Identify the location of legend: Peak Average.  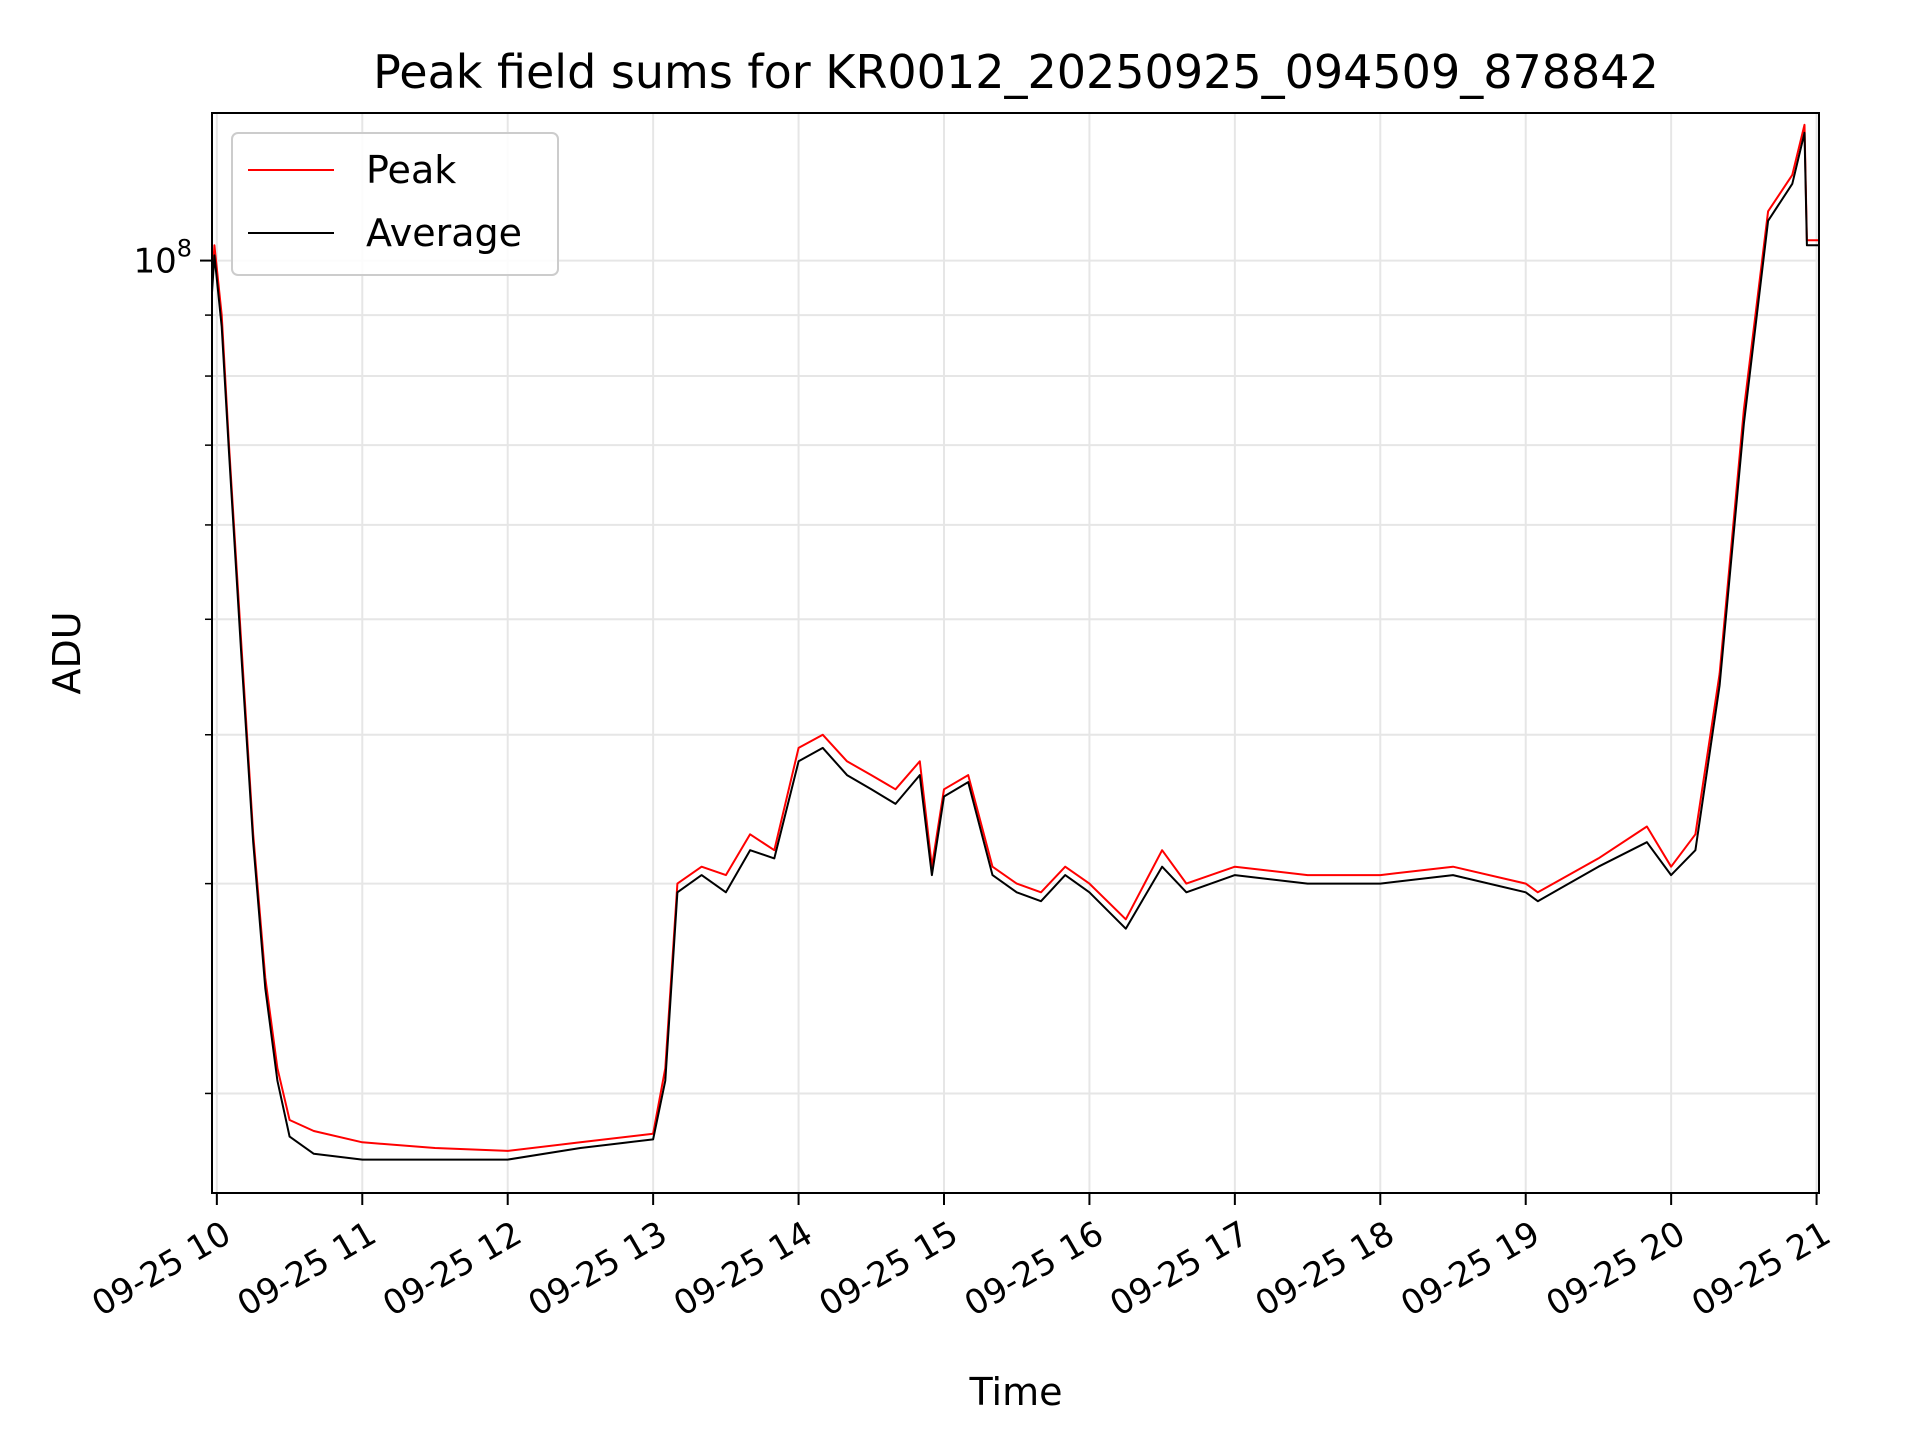
(395, 204).